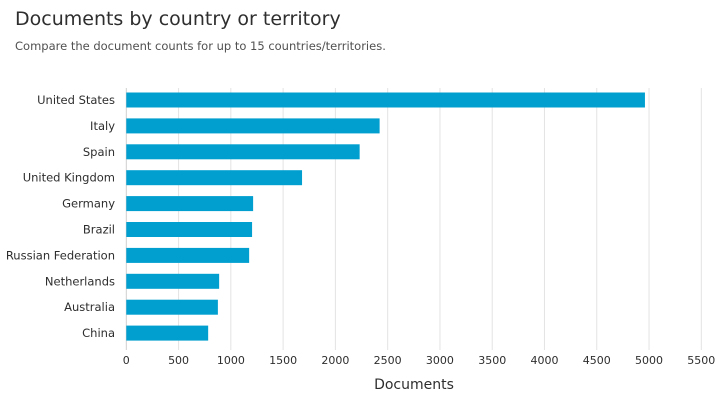 This screenshot has height=405, width=718. I want to click on x-tick-label: 5500, so click(701, 360).